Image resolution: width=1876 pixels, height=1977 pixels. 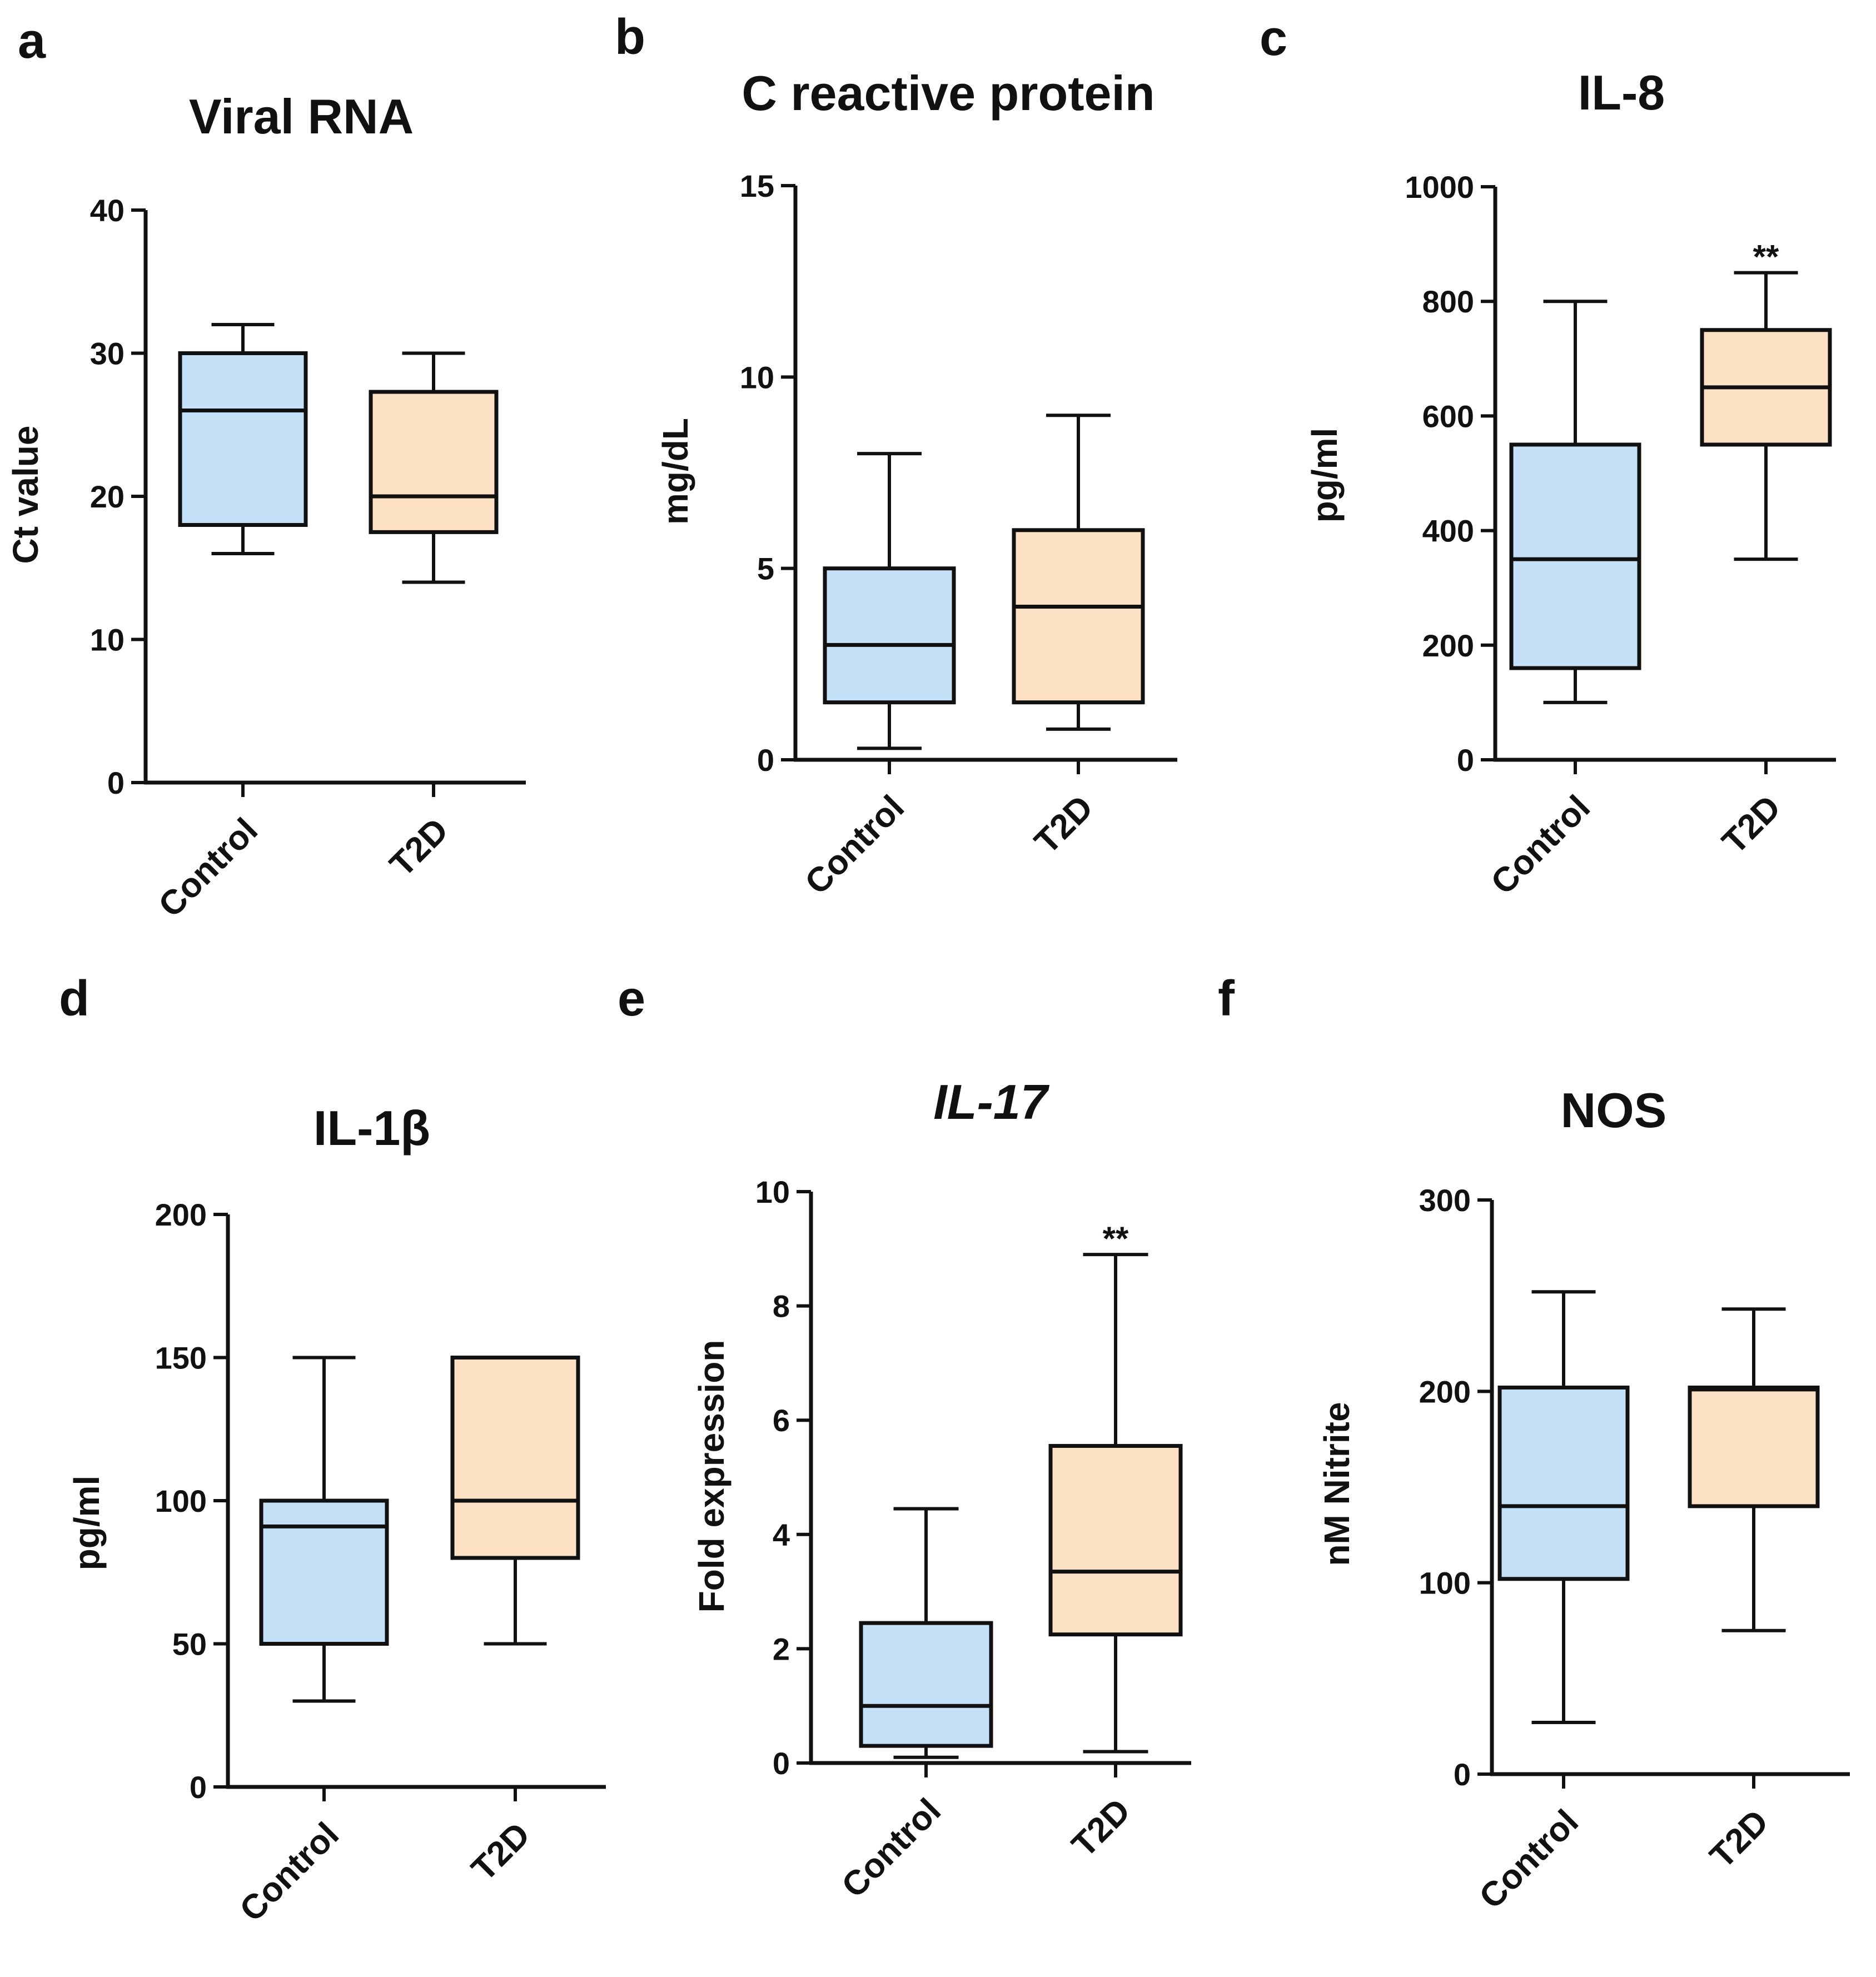 What do you see at coordinates (372, 1128) in the screenshot?
I see `chart-title: IL-1β` at bounding box center [372, 1128].